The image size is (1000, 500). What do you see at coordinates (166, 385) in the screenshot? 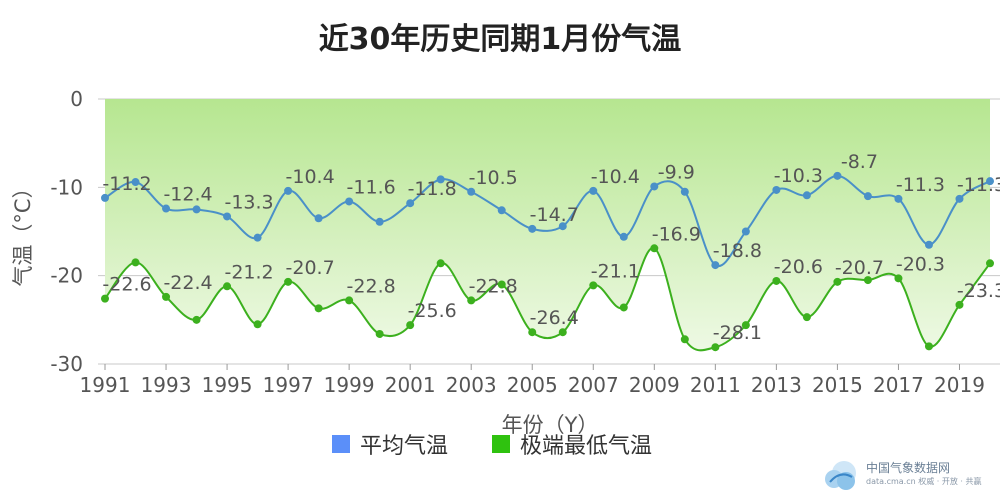
I see `x-tick-label: 1993` at bounding box center [166, 385].